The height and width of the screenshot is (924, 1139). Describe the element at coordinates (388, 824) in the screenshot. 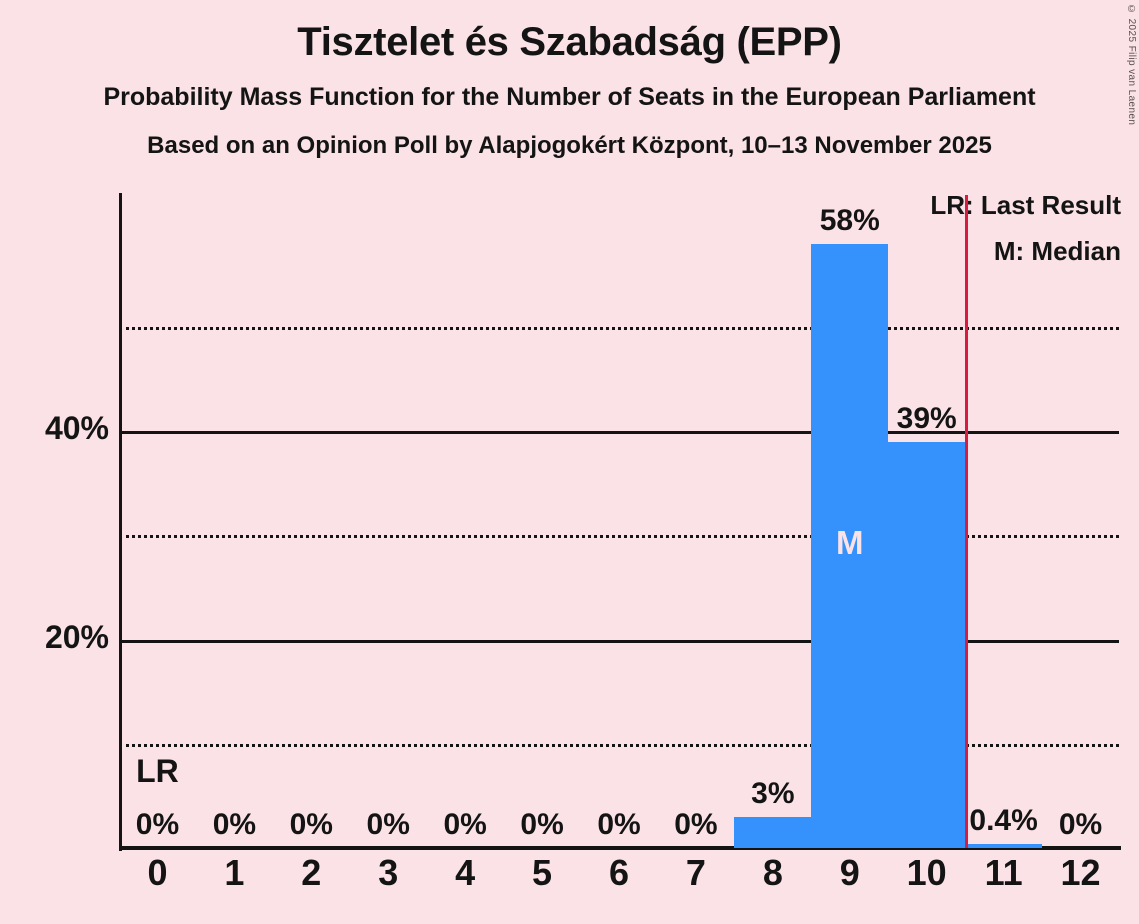

I see `bar-value-label-3: 0%` at that location.